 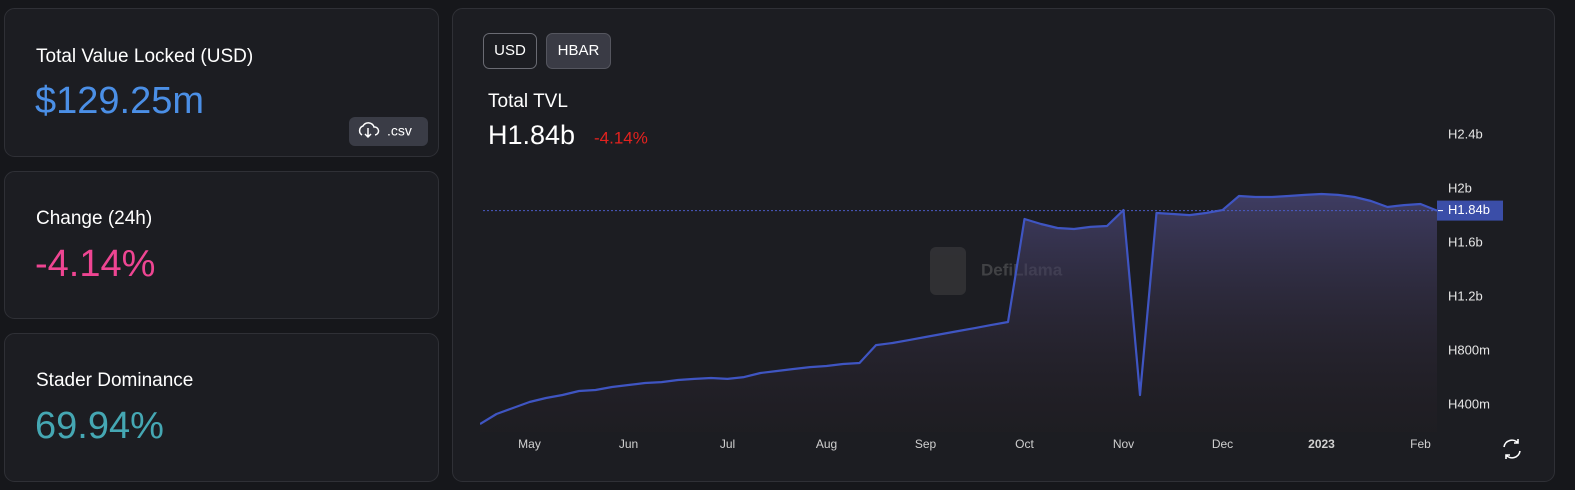 What do you see at coordinates (531, 135) in the screenshot?
I see `headline-value: H1.84b` at bounding box center [531, 135].